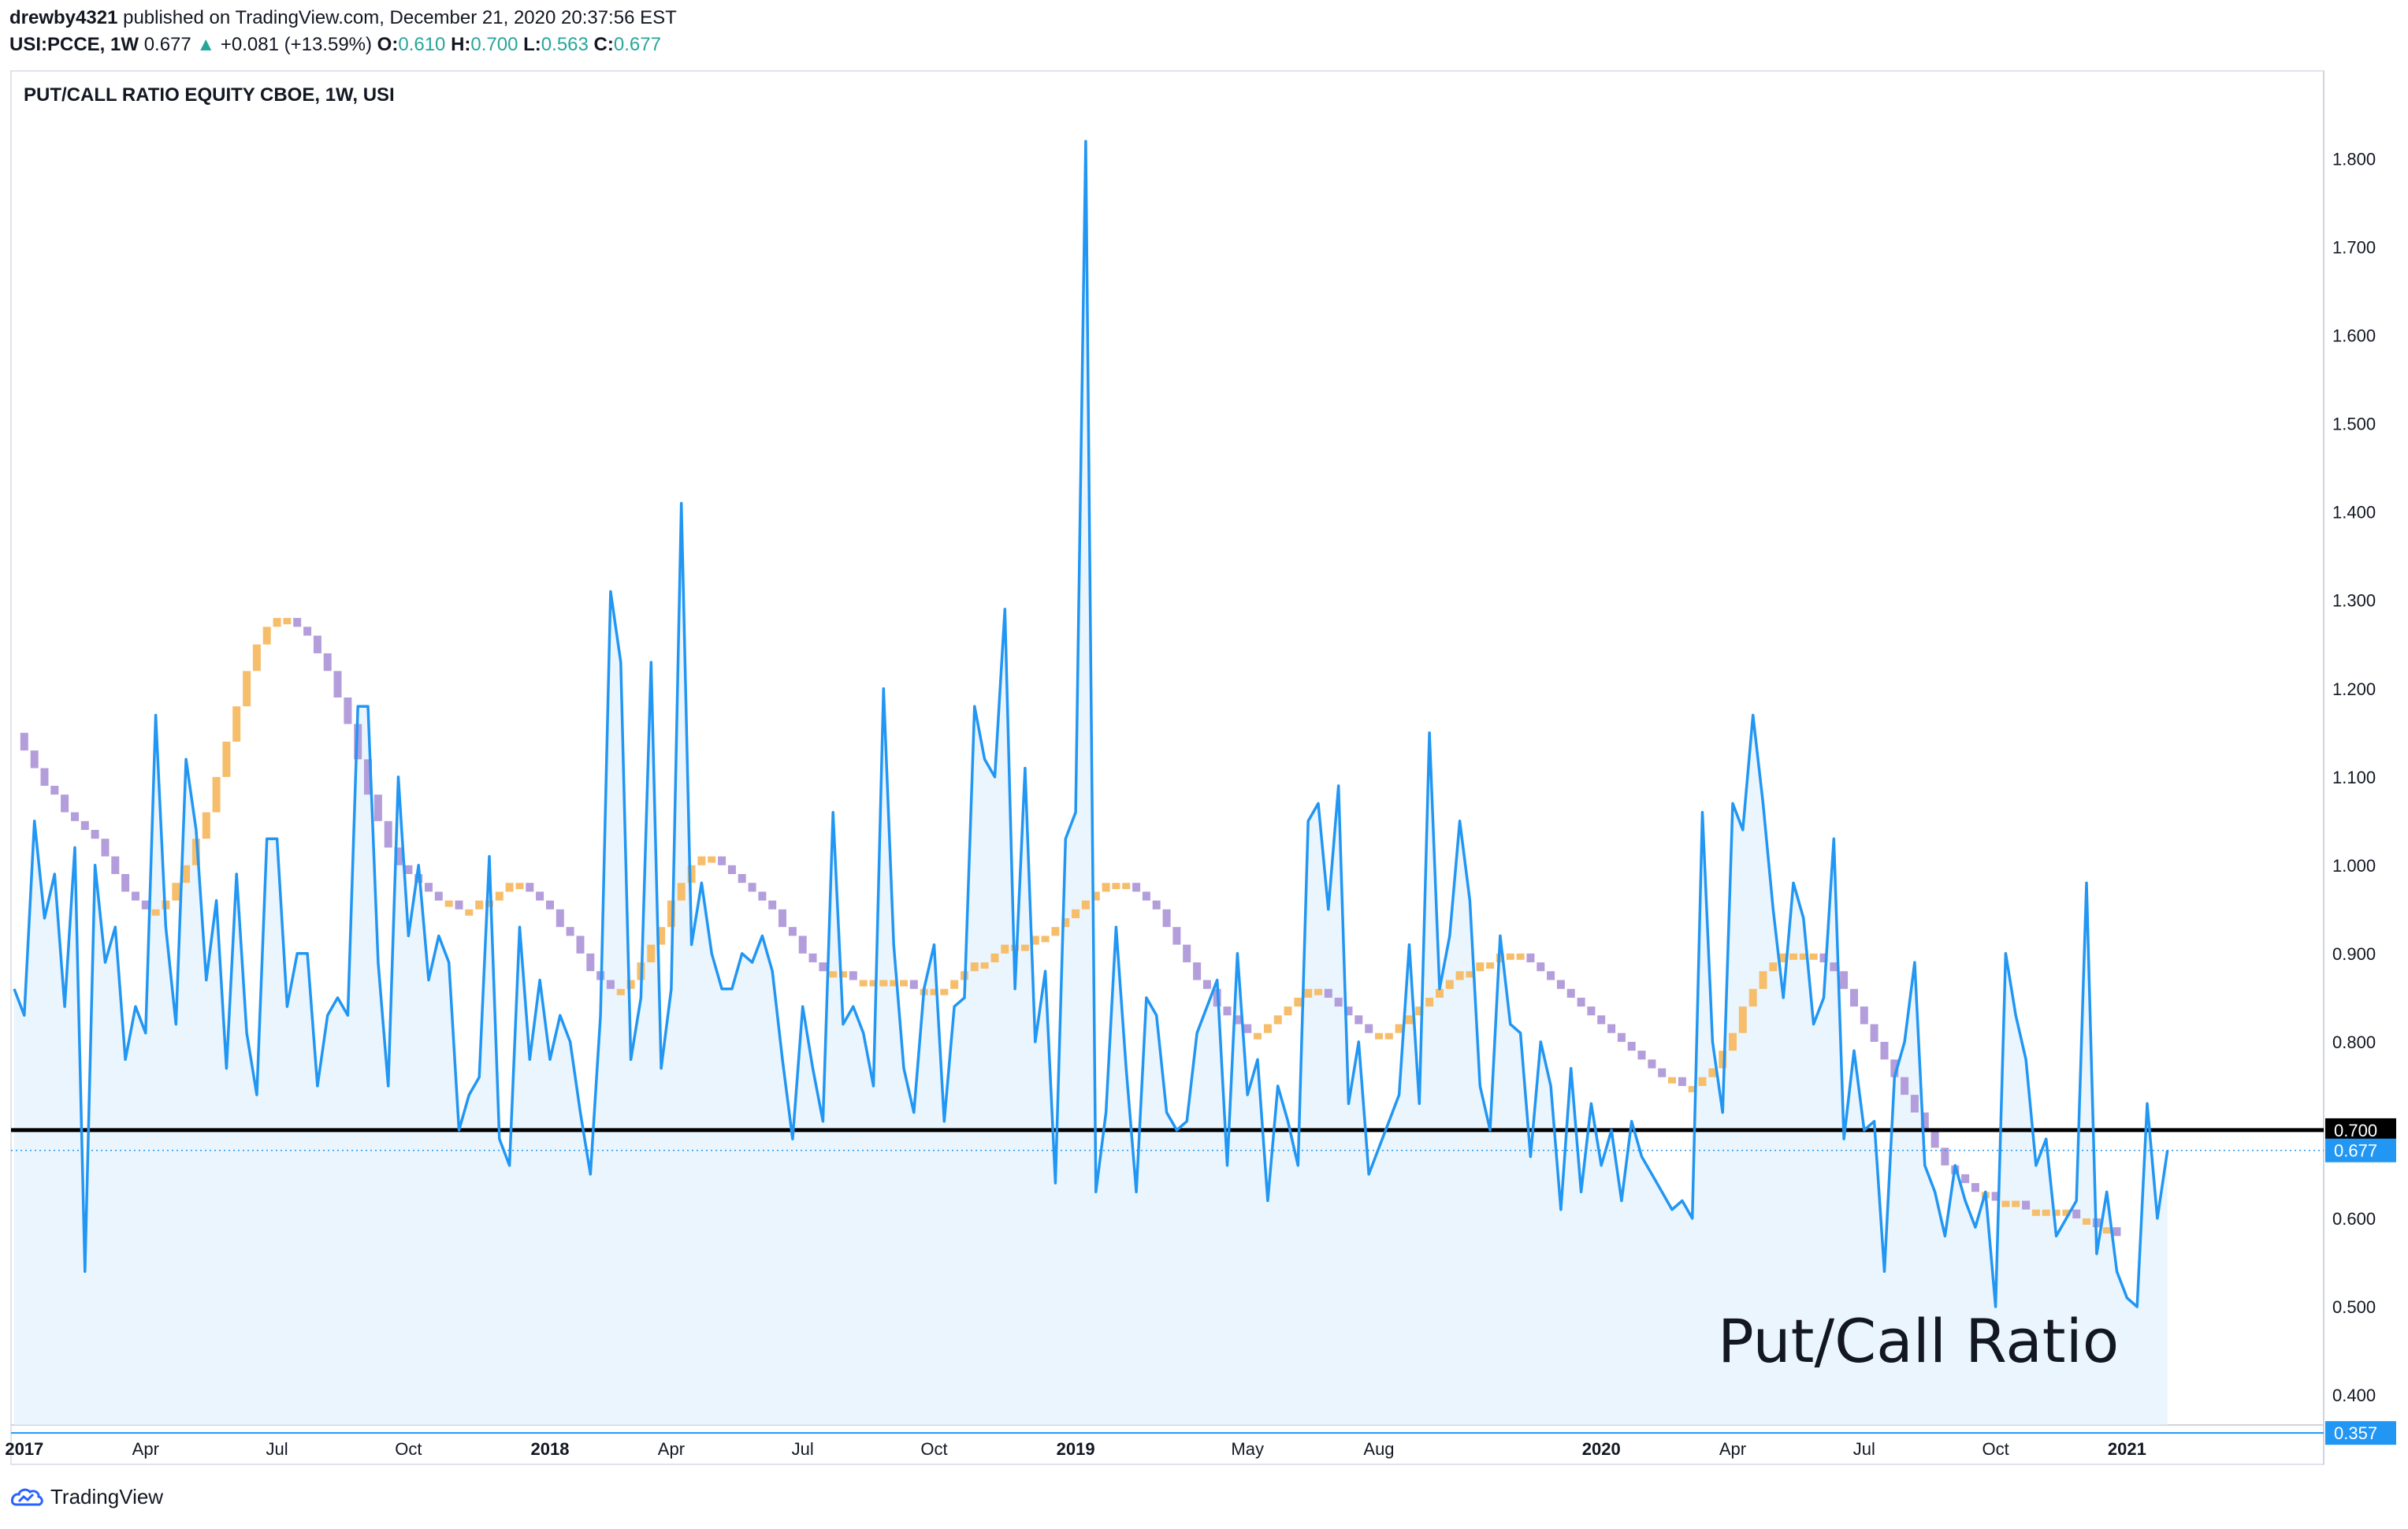 The image size is (2408, 1529). Describe the element at coordinates (24, 1449) in the screenshot. I see `x-tick-label: 2017` at that location.